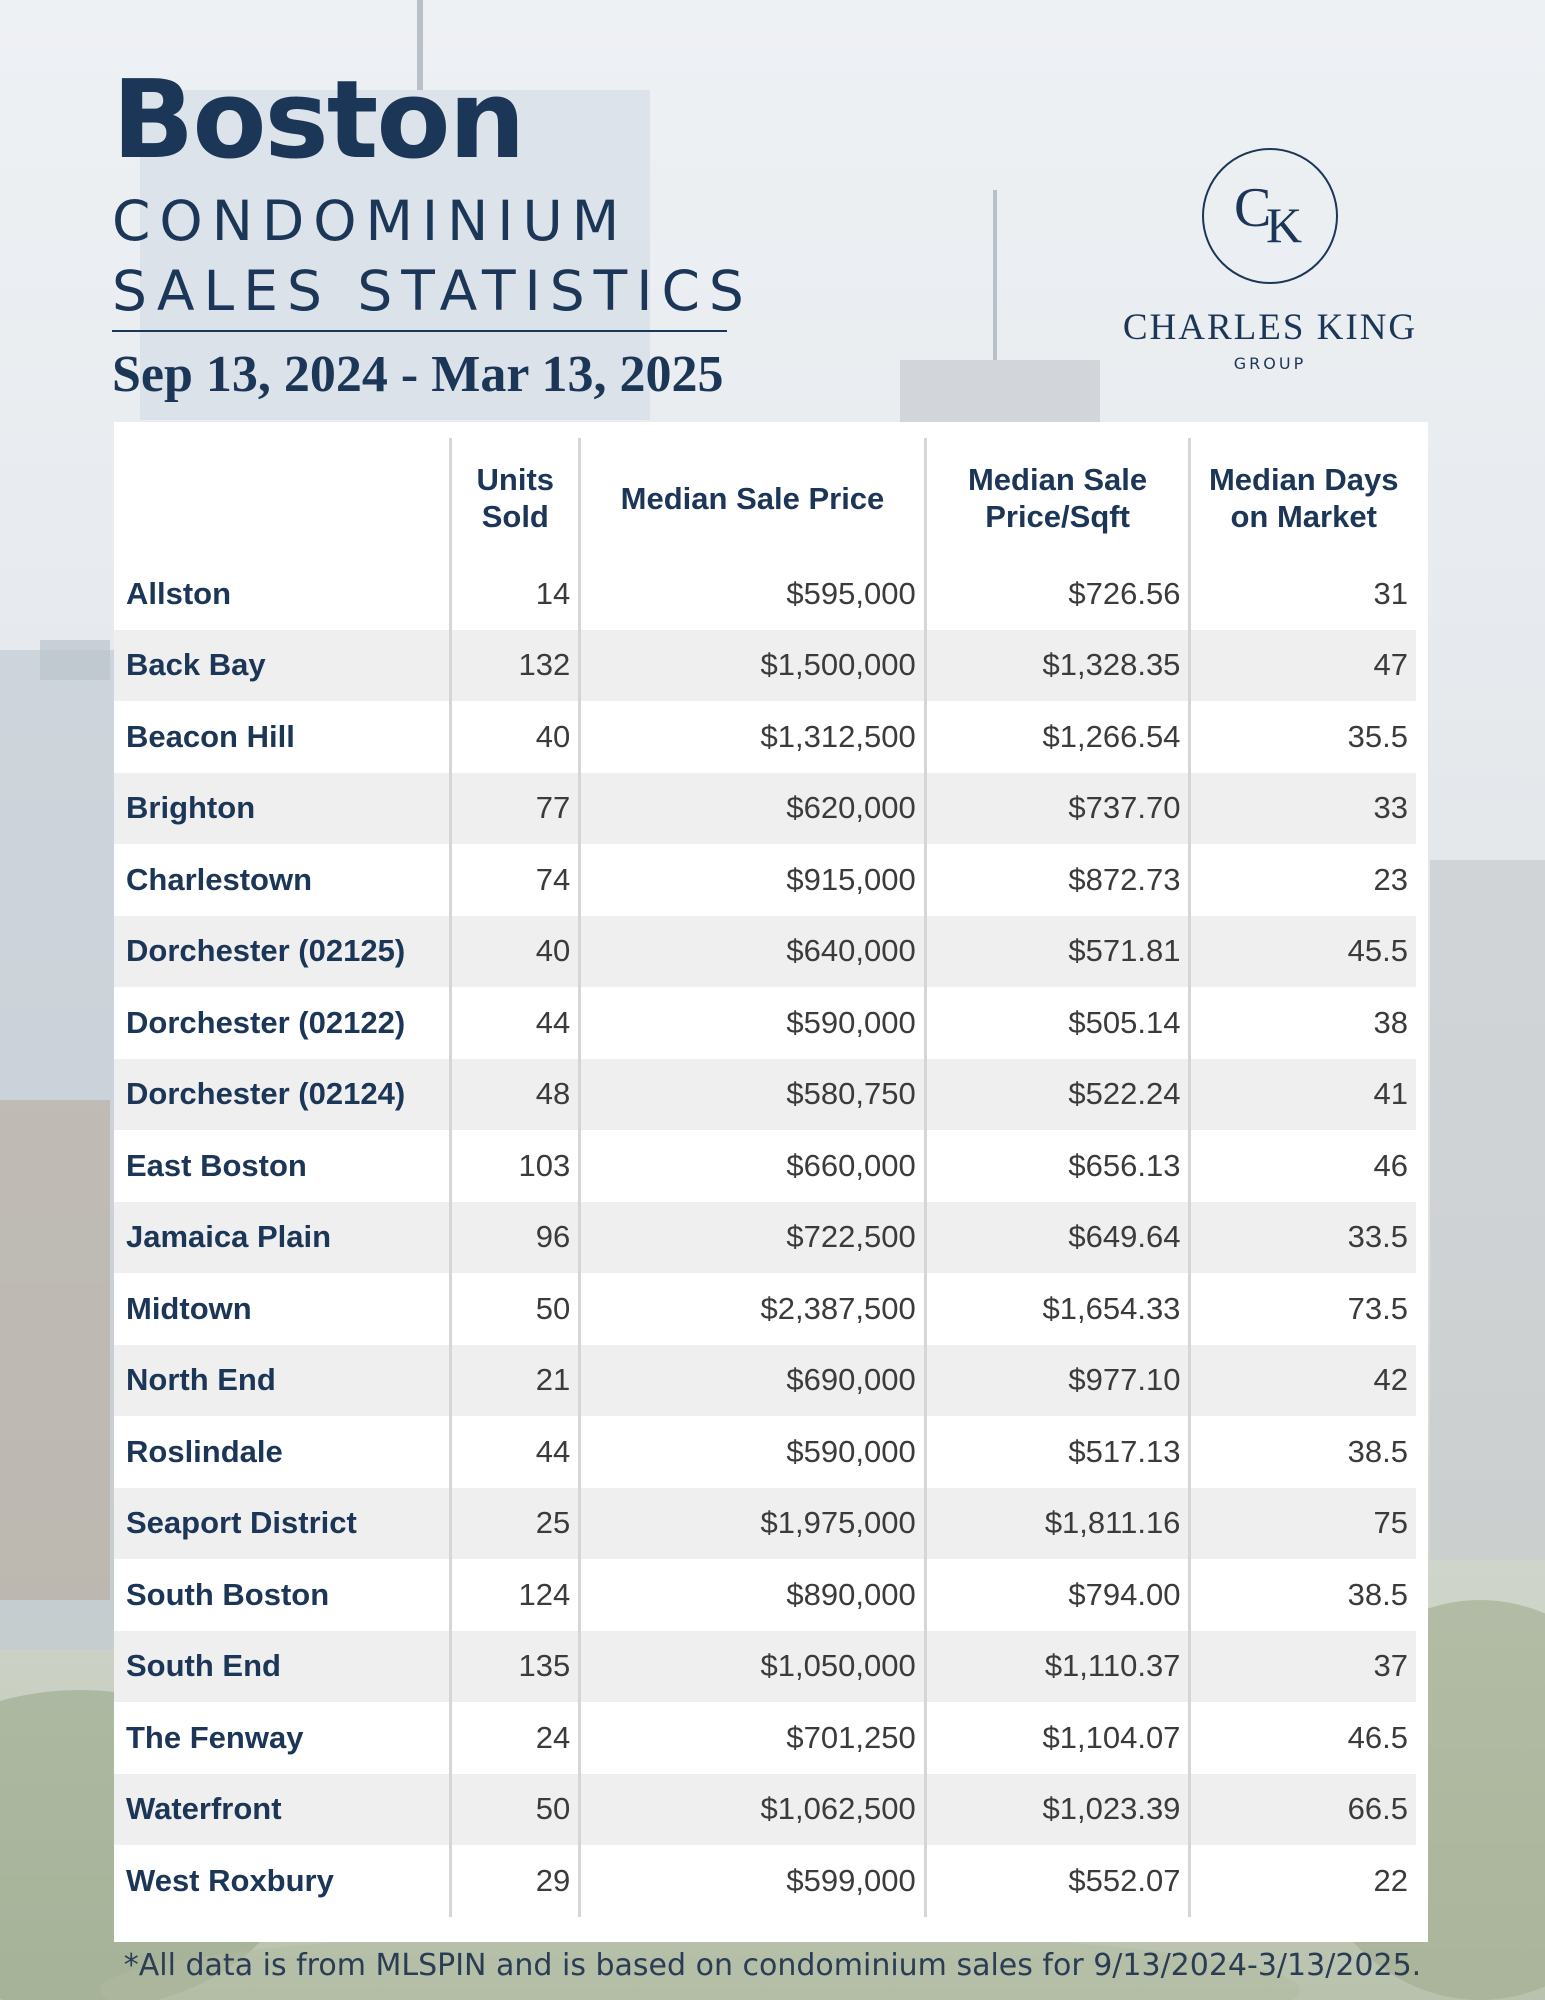 This screenshot has height=2000, width=1545. Describe the element at coordinates (514, 808) in the screenshot. I see `units-sold-cell: 77` at that location.